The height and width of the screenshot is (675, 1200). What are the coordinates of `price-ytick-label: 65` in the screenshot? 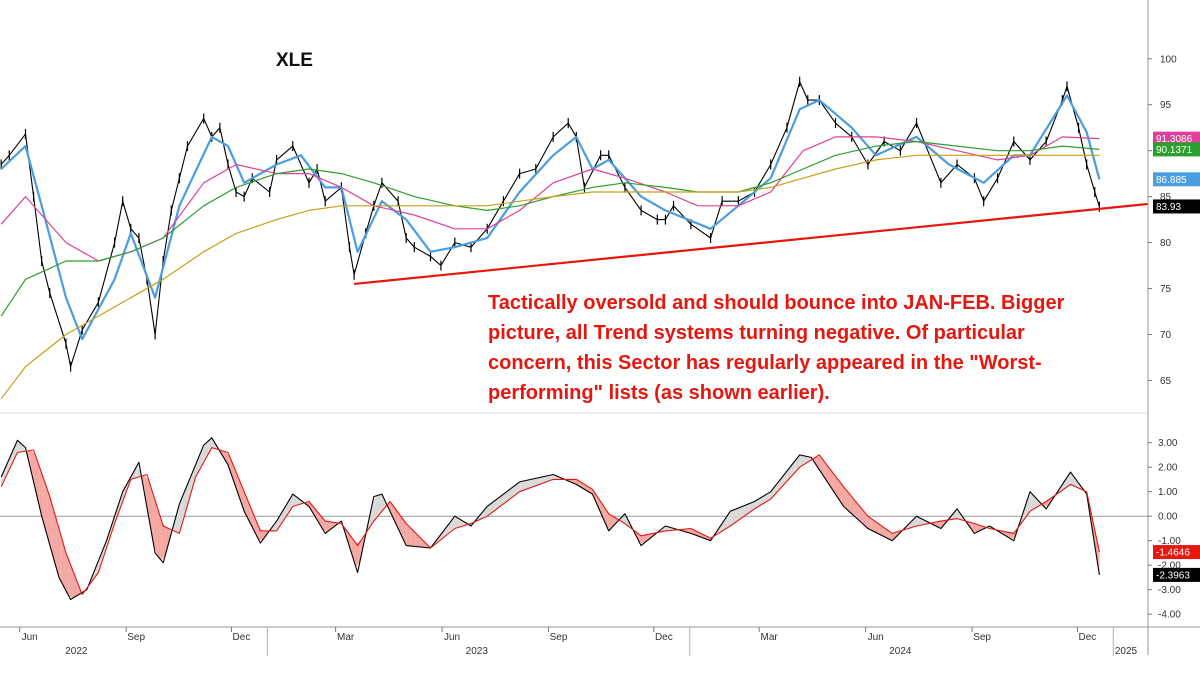 It's located at (1166, 381).